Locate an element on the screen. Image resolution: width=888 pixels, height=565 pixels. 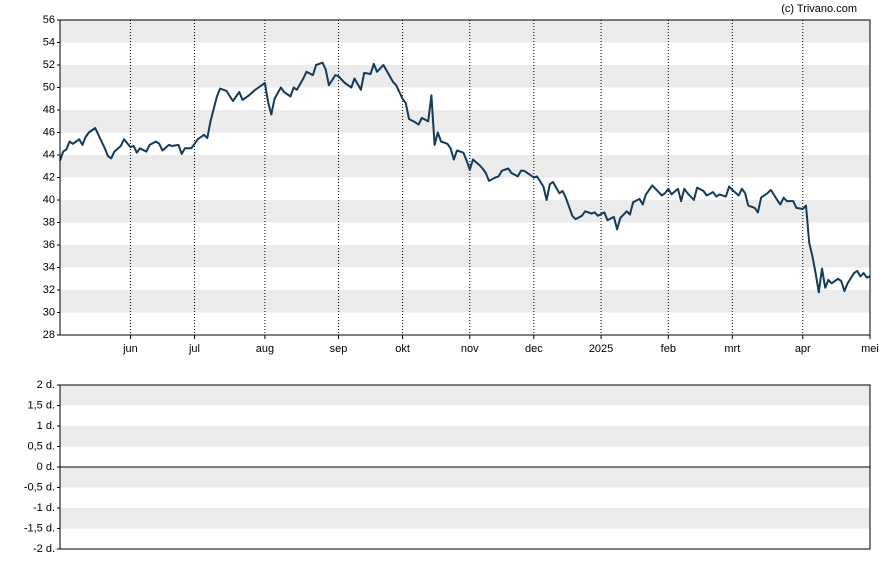
x-tick-label: jun is located at coordinates (130, 349).